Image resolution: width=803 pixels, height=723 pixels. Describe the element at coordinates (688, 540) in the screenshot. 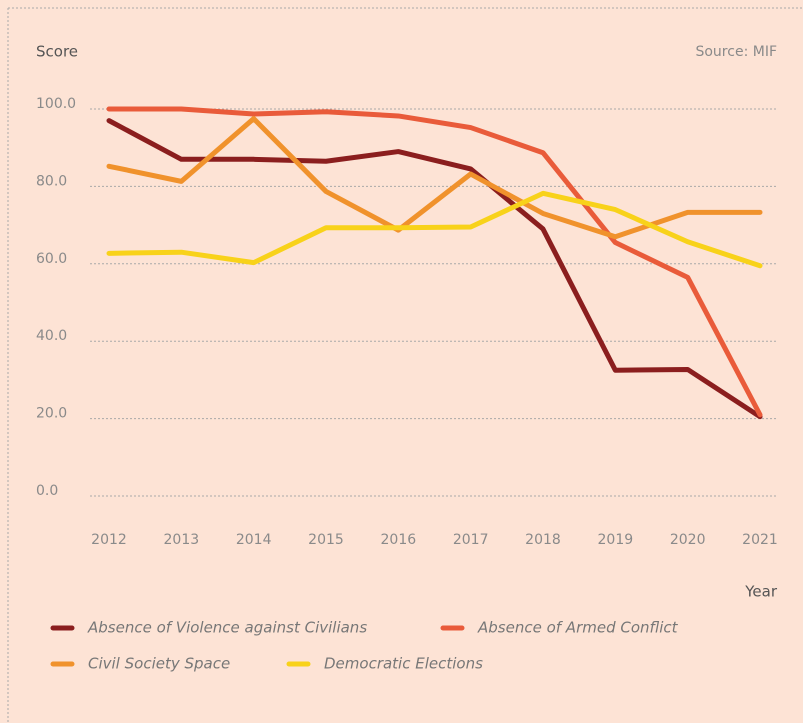

I see `x-tick-label: 2020` at that location.